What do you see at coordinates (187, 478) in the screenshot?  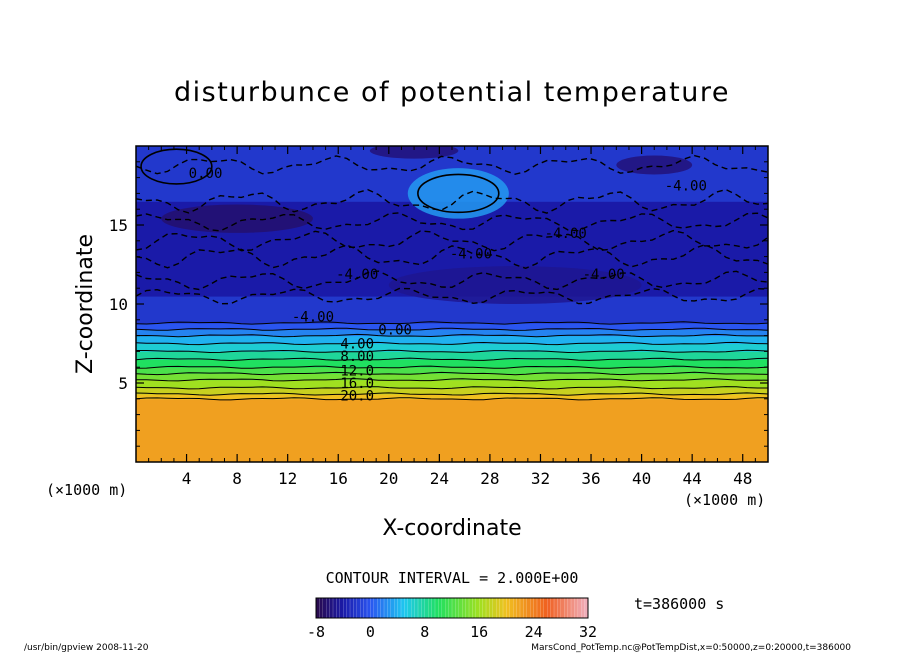 I see `x-tick-label: 4` at bounding box center [187, 478].